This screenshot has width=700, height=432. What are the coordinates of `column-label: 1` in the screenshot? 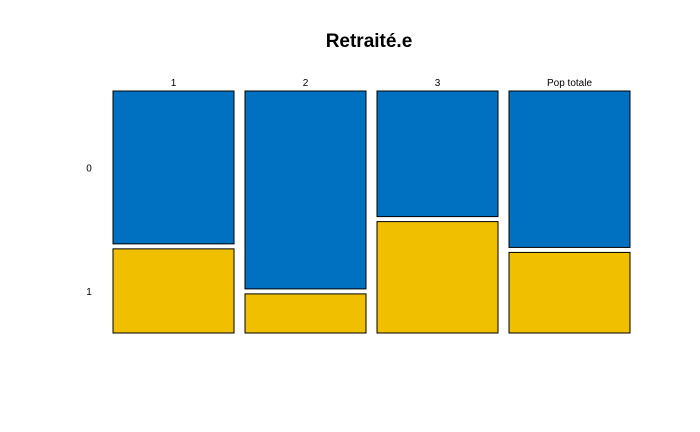 It's located at (174, 83).